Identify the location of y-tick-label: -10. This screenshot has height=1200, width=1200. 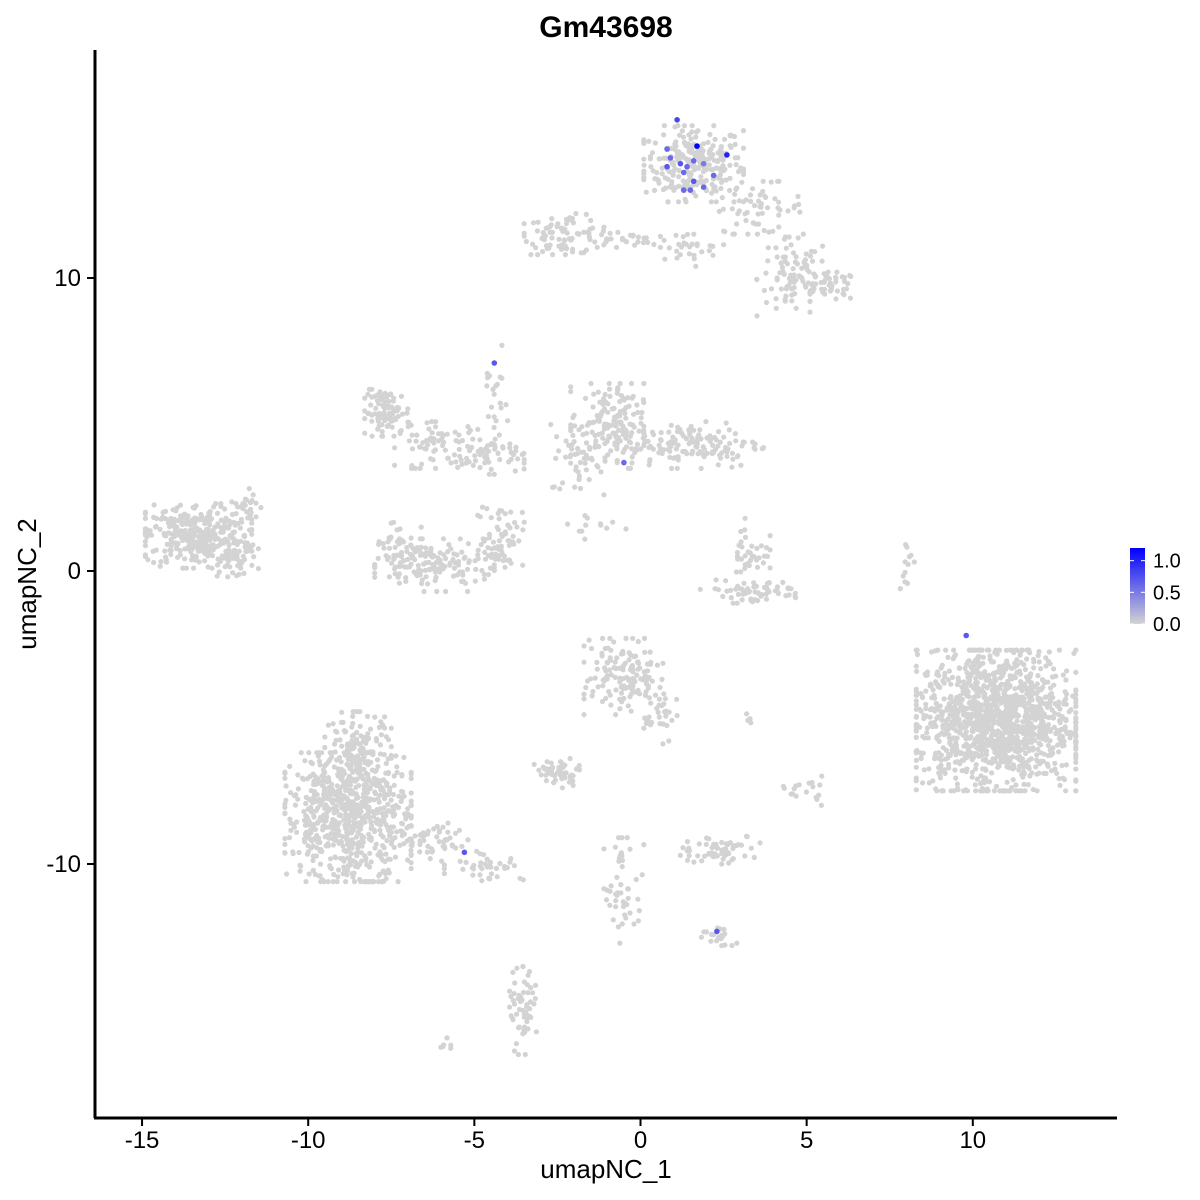
(63, 864).